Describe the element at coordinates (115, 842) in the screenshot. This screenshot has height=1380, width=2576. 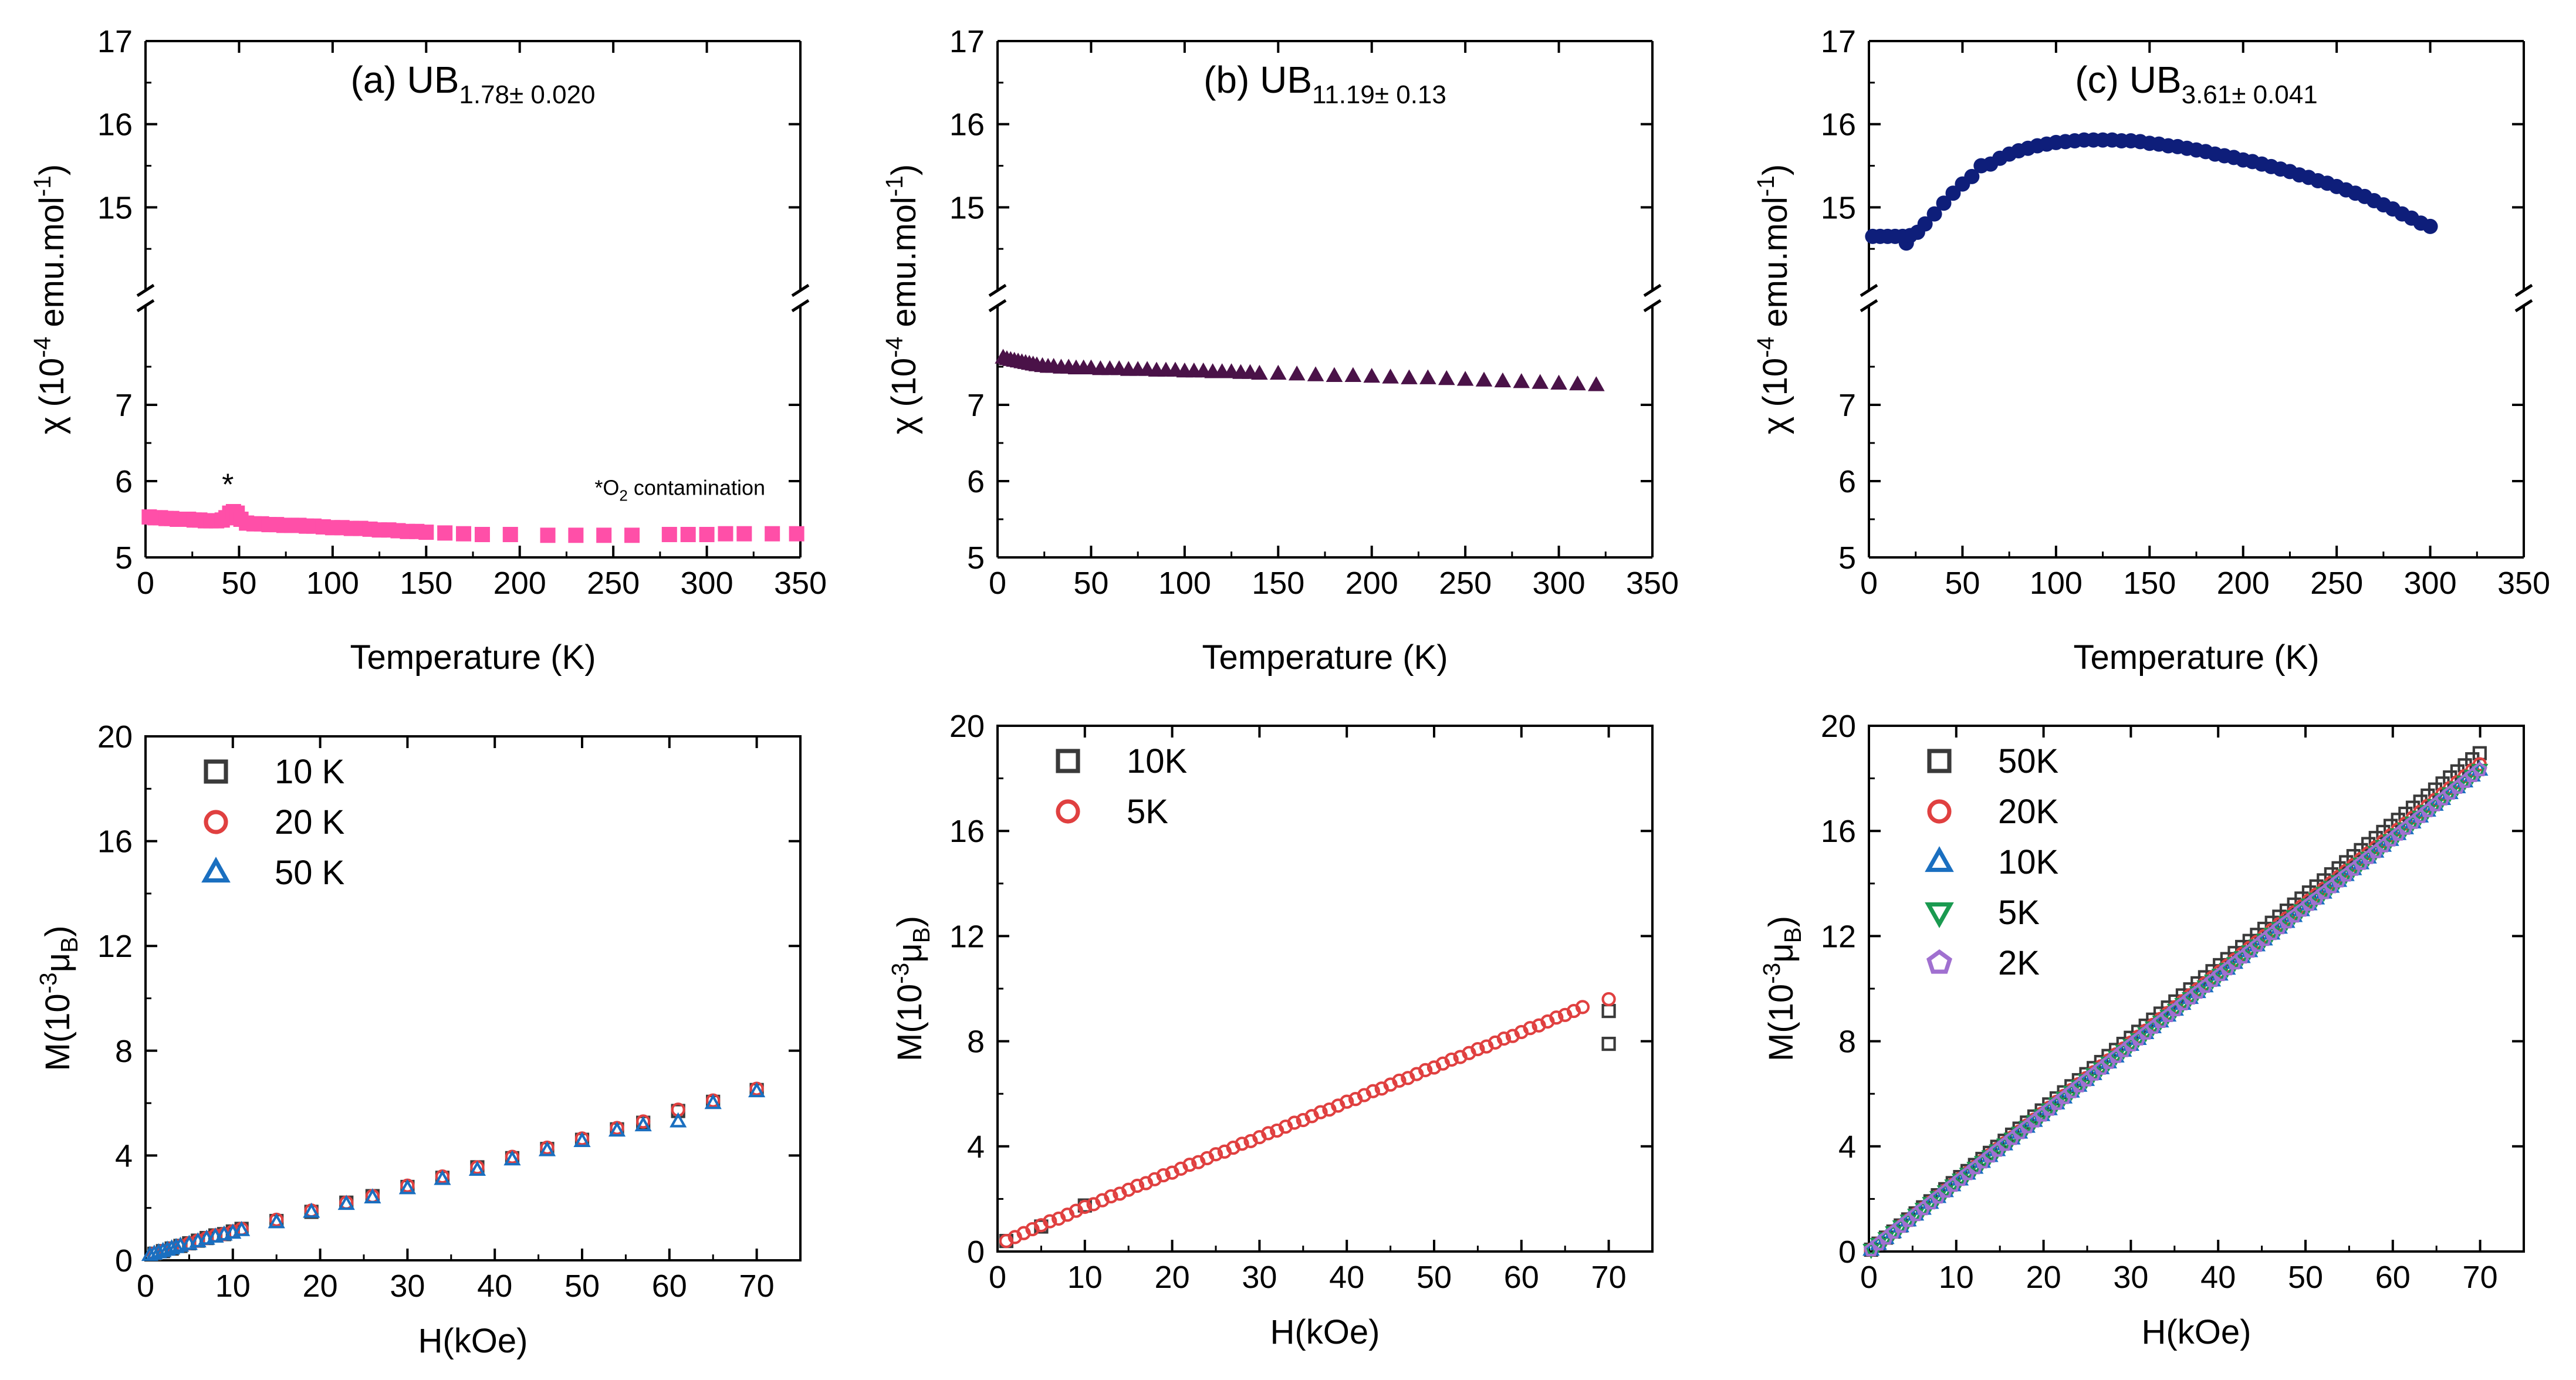
I see `y-tick-label: 16` at that location.